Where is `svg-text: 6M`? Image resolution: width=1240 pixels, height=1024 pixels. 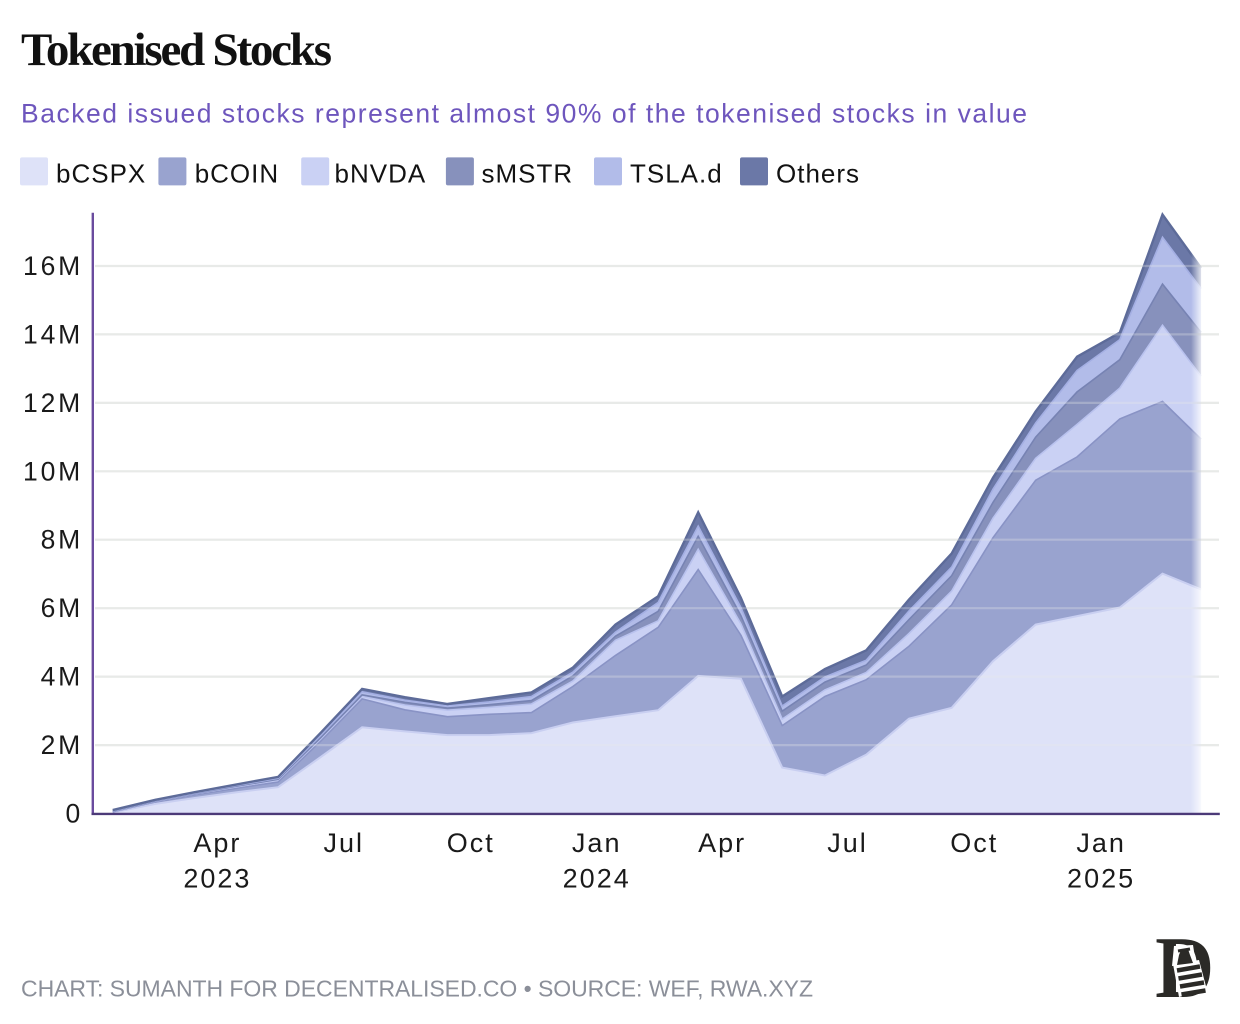 svg-text: 6M is located at coordinates (62, 608).